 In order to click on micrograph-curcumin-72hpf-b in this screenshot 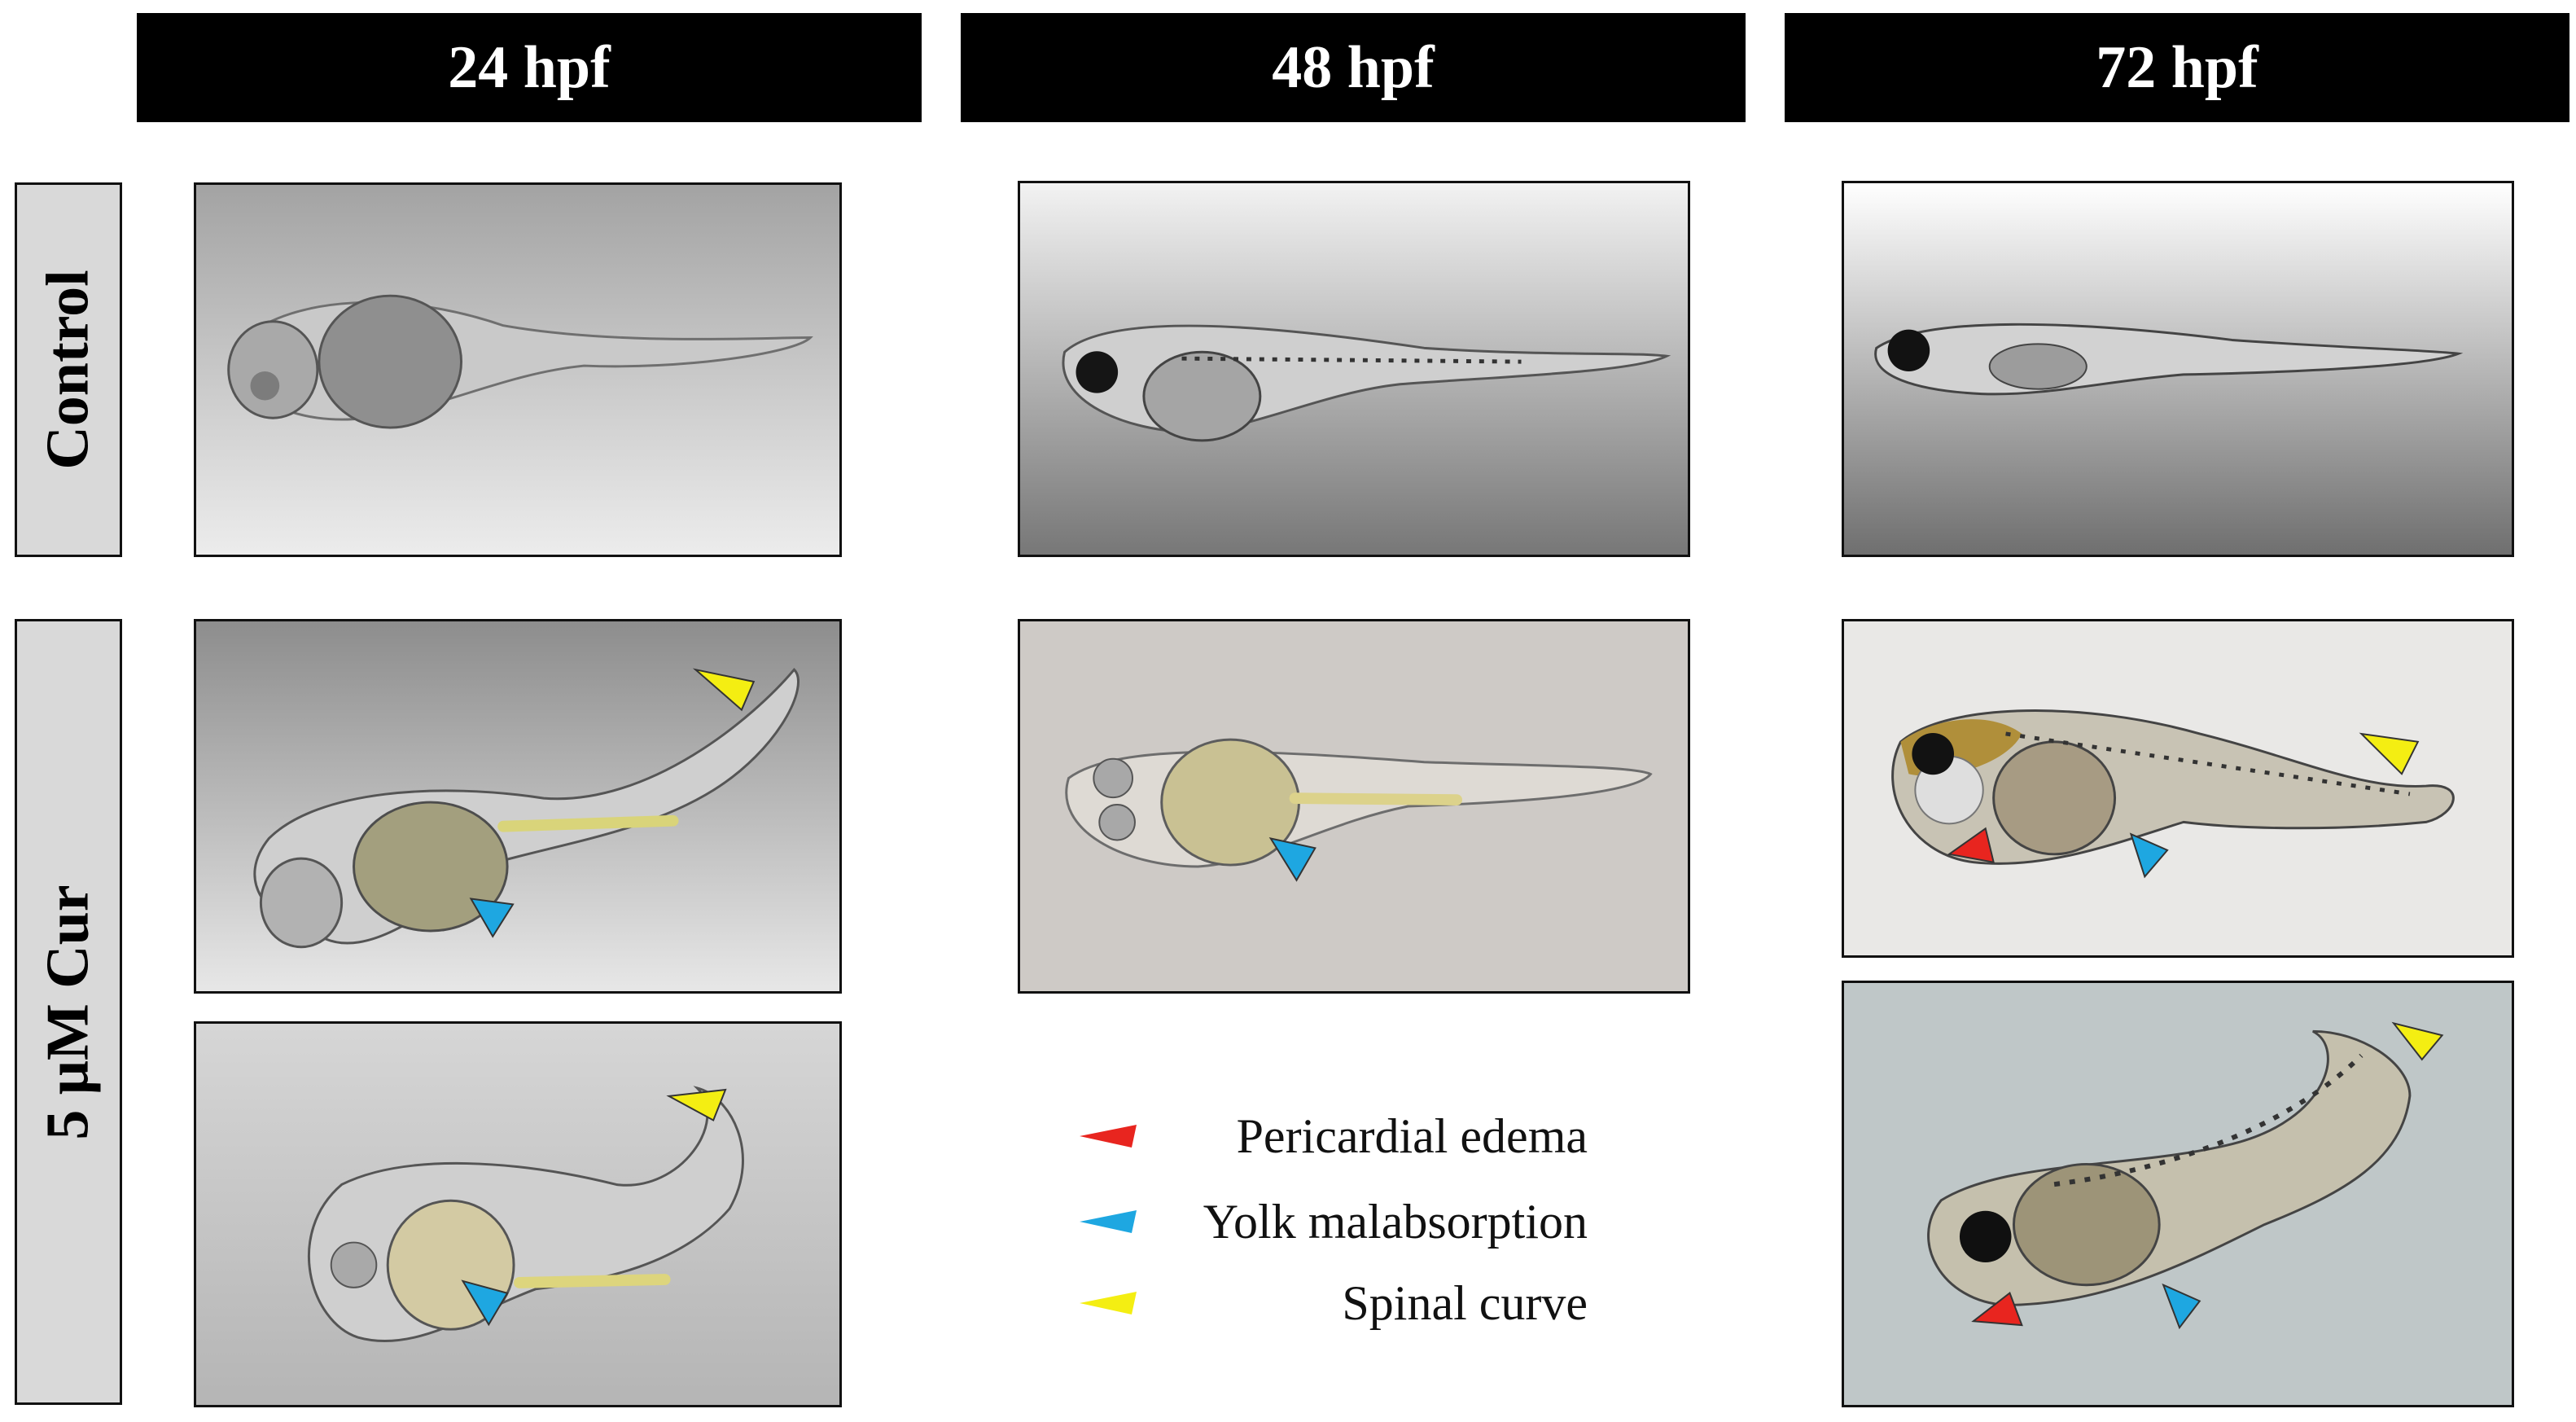, I will do `click(2178, 1194)`.